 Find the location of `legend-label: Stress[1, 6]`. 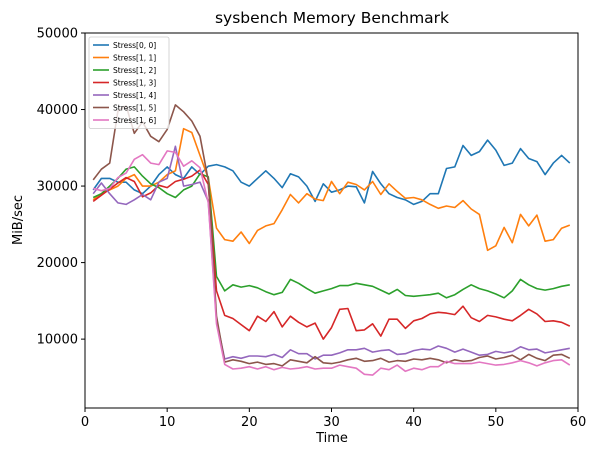

legend-label: Stress[1, 6] is located at coordinates (134, 120).